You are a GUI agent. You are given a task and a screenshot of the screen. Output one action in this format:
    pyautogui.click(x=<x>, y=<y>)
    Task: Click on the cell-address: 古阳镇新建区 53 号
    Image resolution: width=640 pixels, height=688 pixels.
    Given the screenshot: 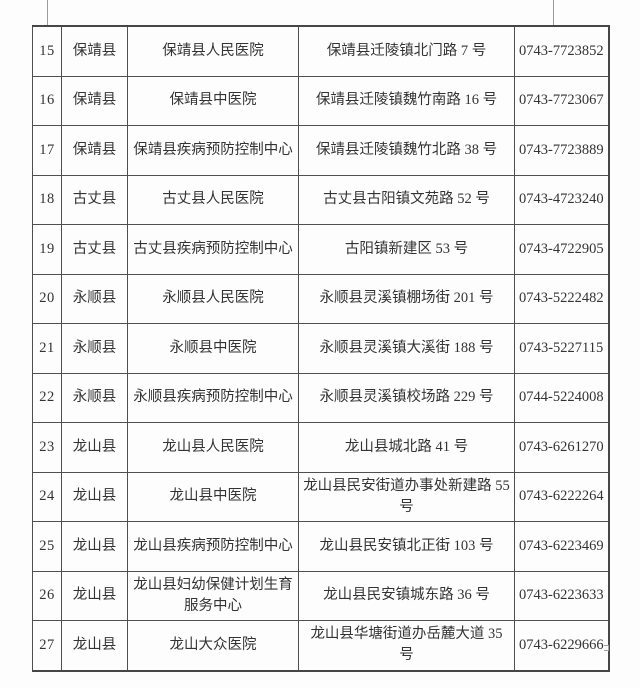 What is the action you would take?
    pyautogui.click(x=406, y=249)
    